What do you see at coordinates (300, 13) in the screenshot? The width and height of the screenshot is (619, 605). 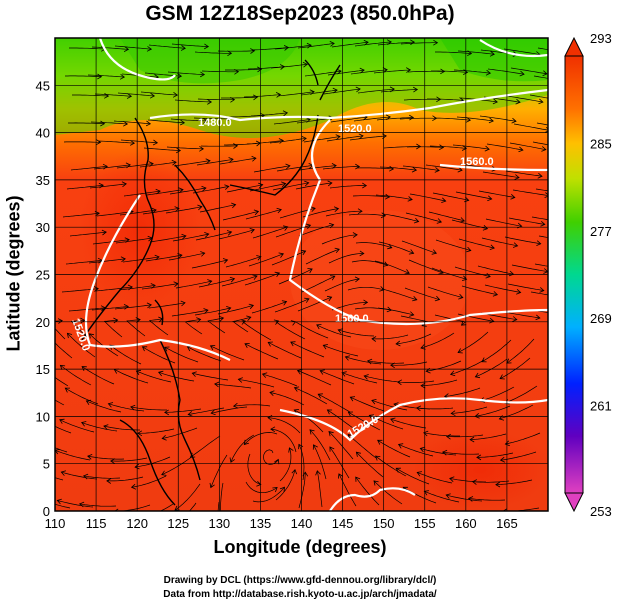 I see `map-title: GSM 12Z18Sep2023 (850.0hPa)` at bounding box center [300, 13].